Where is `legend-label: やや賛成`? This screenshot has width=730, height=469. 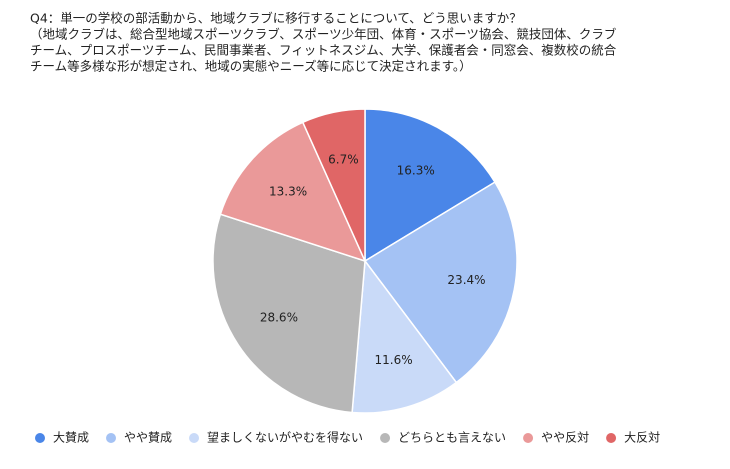
legend-label: やや賛成 is located at coordinates (148, 438).